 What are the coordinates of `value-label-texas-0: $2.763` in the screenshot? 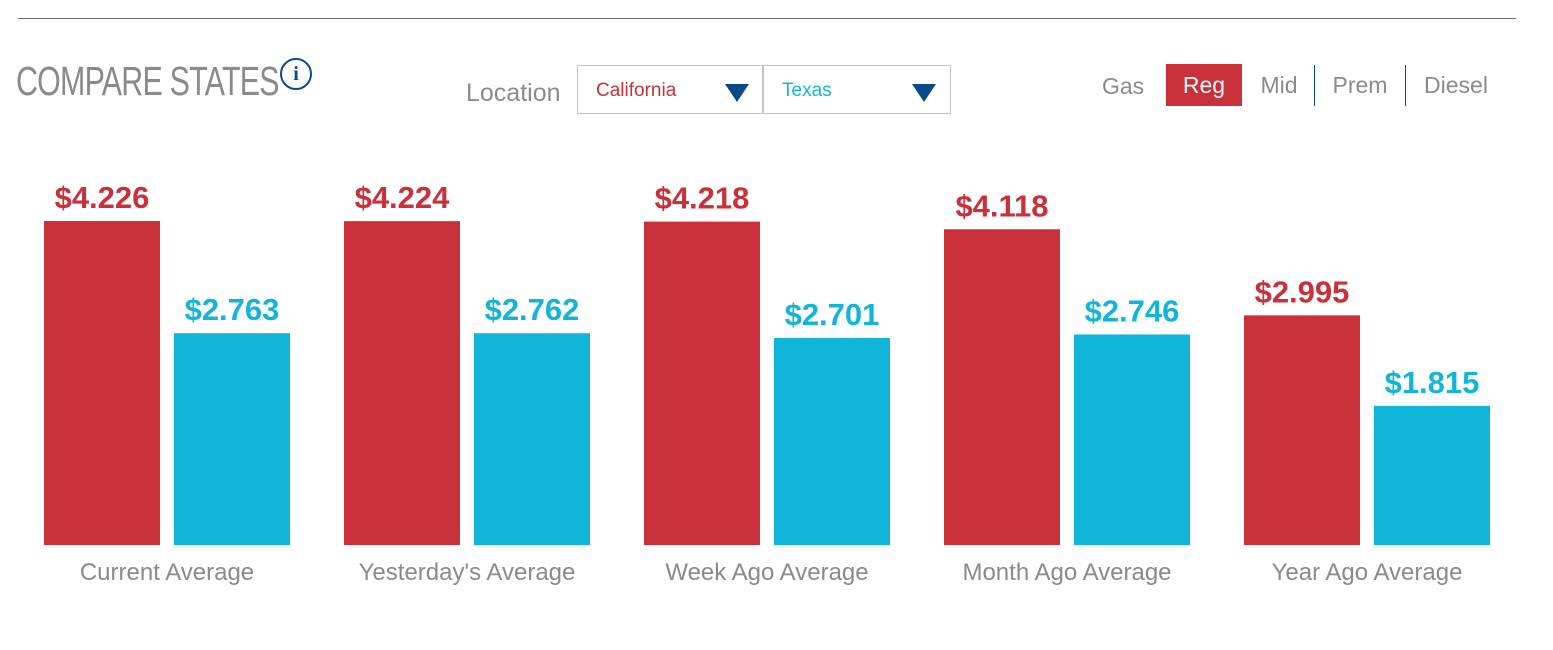 It's located at (232, 309).